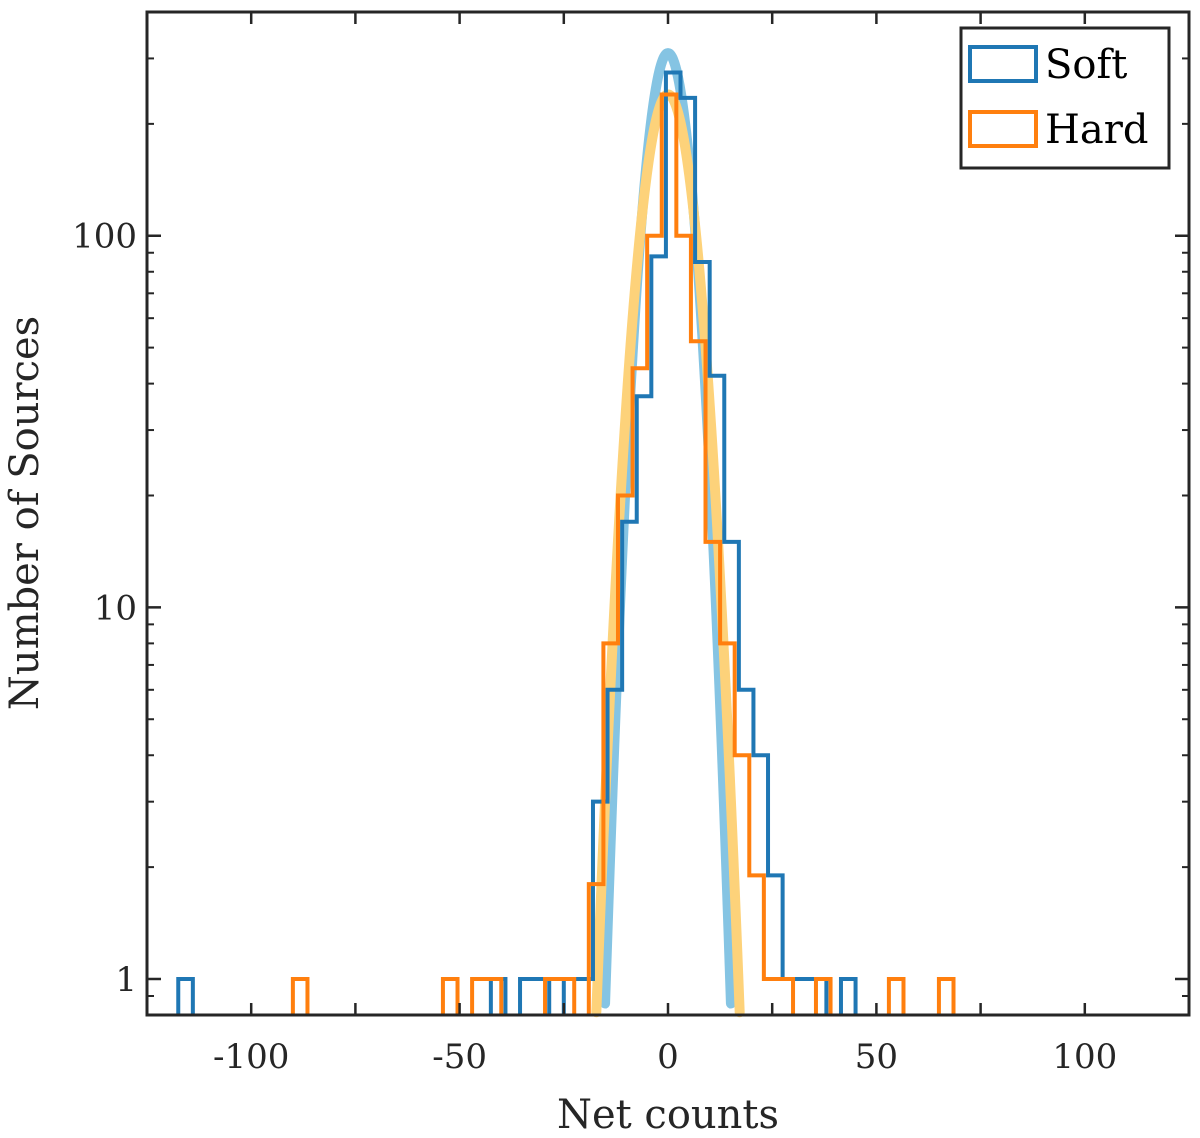  Describe the element at coordinates (876, 1057) in the screenshot. I see `x-tick-label: 50` at that location.